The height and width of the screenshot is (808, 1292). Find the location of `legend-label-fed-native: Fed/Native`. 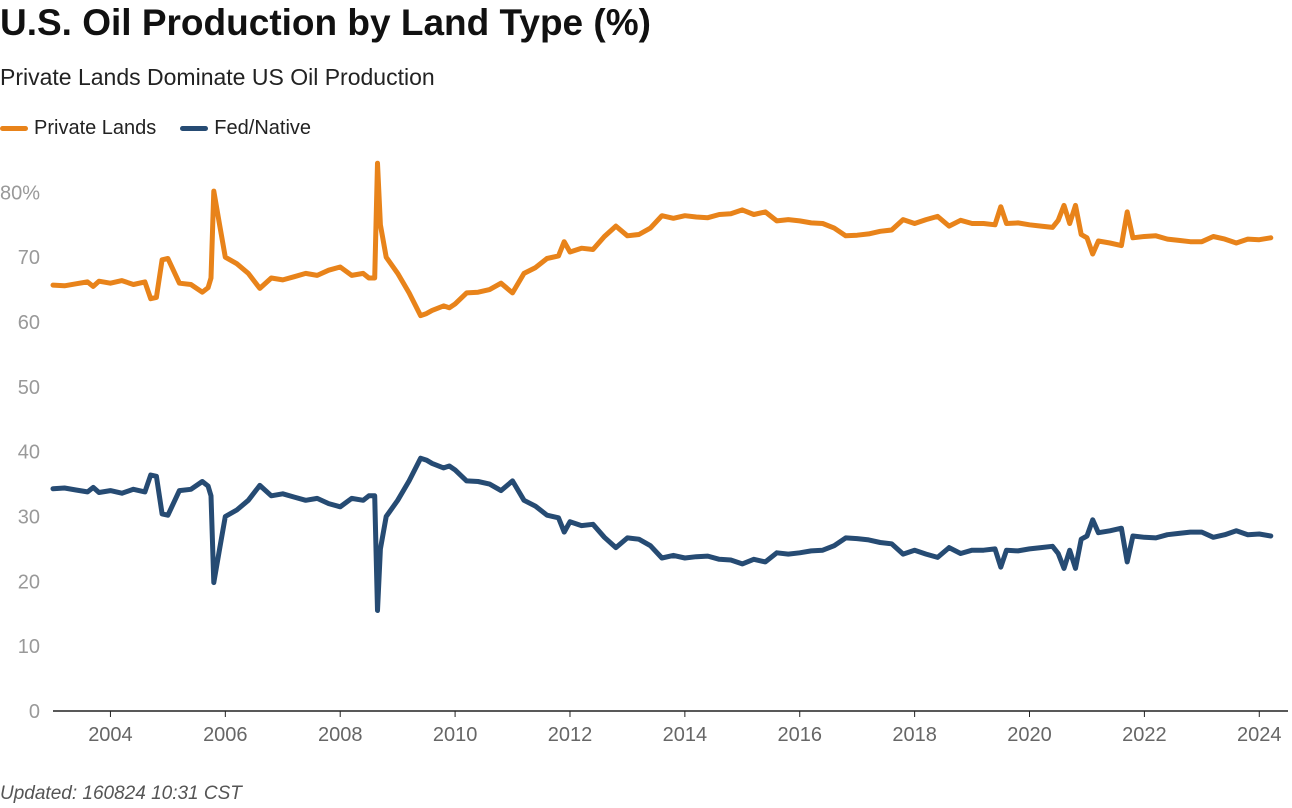

legend-label-fed-native: Fed/Native is located at coordinates (263, 128).